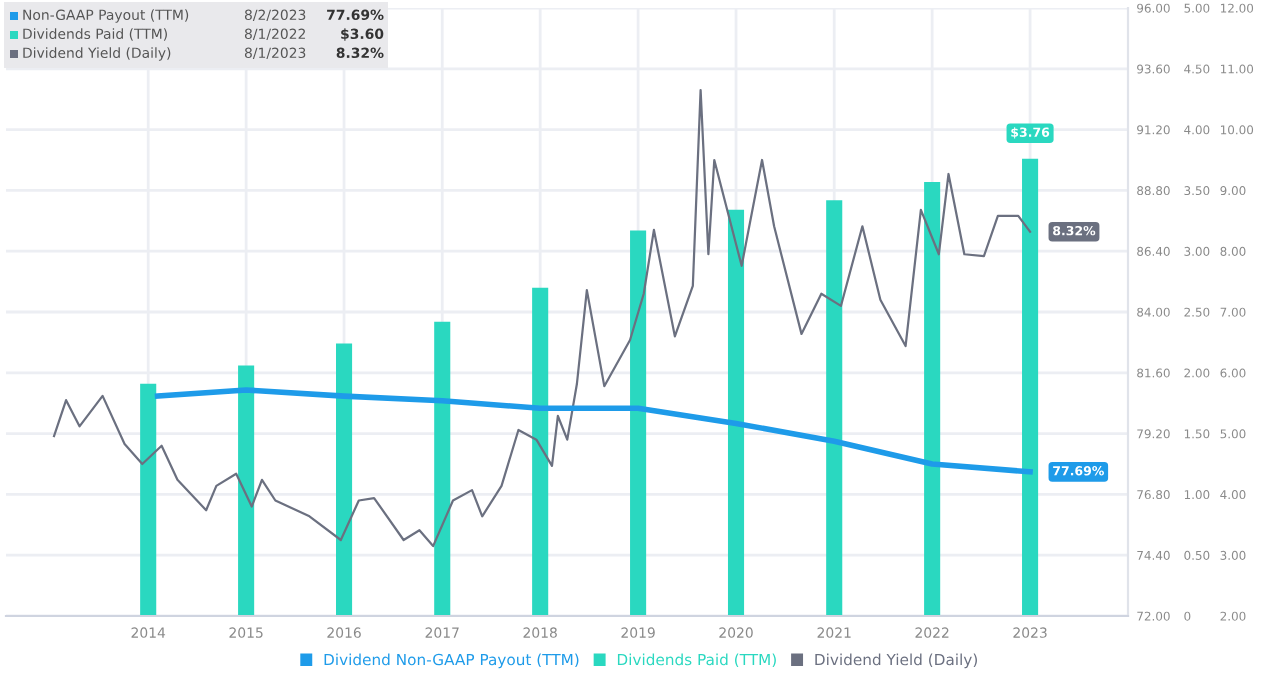  What do you see at coordinates (593, 431) in the screenshot?
I see `line-series` at bounding box center [593, 431].